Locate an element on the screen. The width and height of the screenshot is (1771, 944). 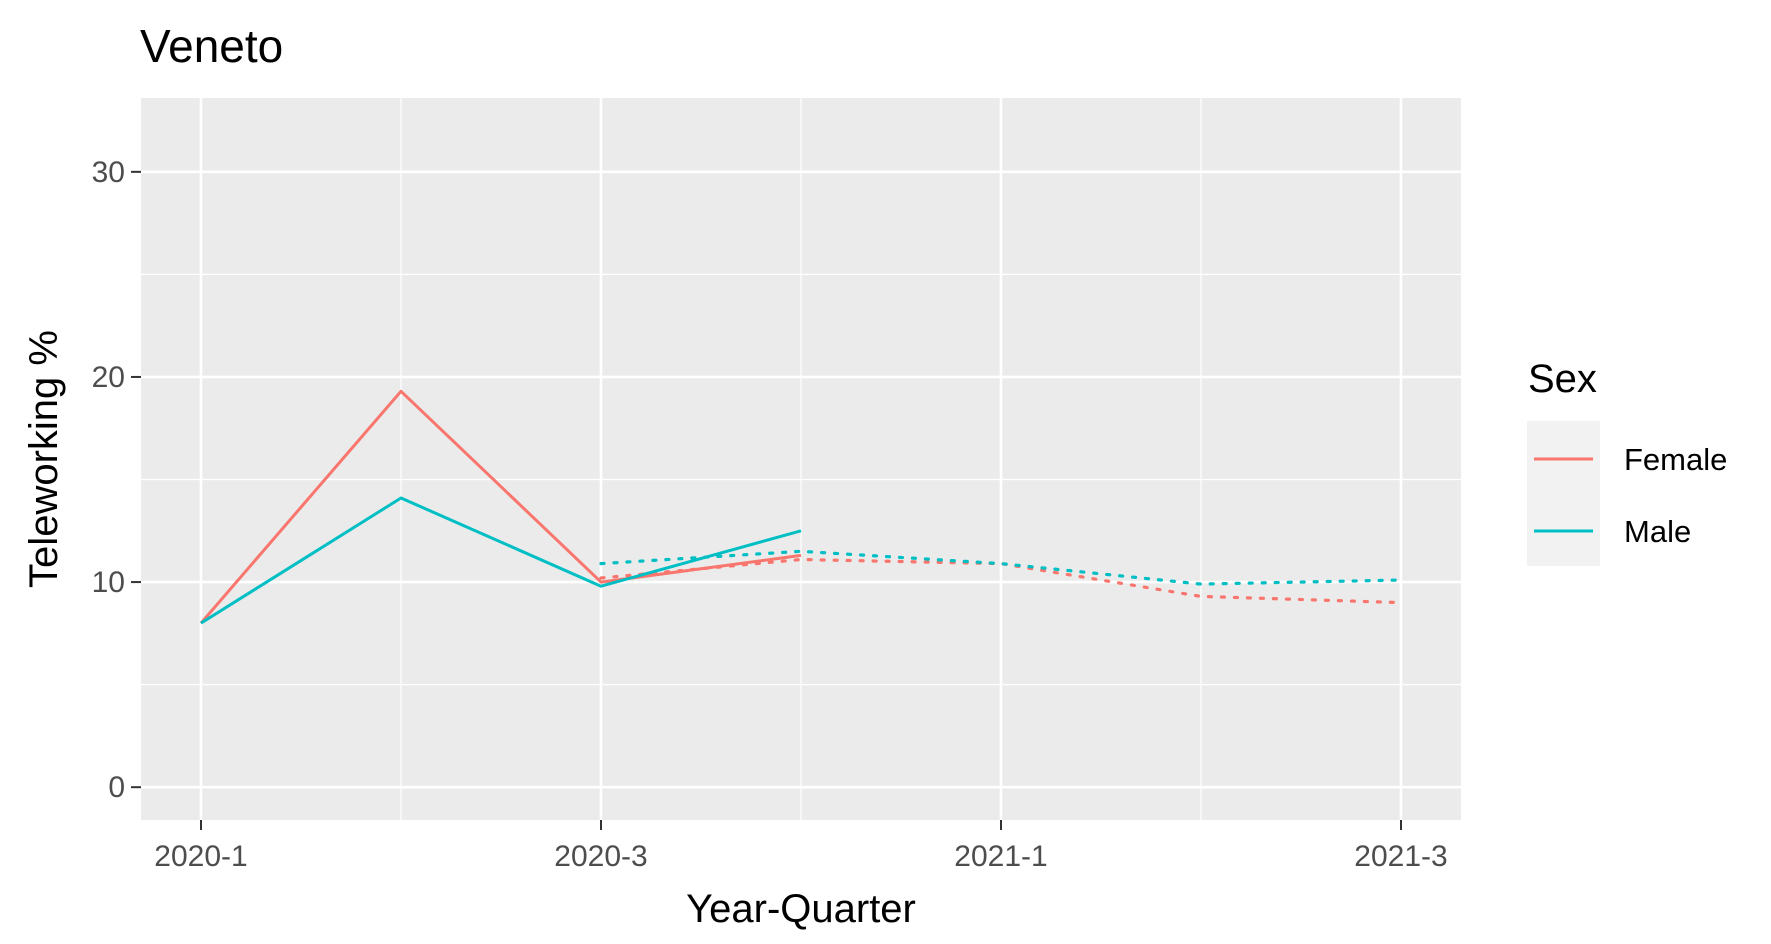
y-tick-label: 30 is located at coordinates (108, 172).